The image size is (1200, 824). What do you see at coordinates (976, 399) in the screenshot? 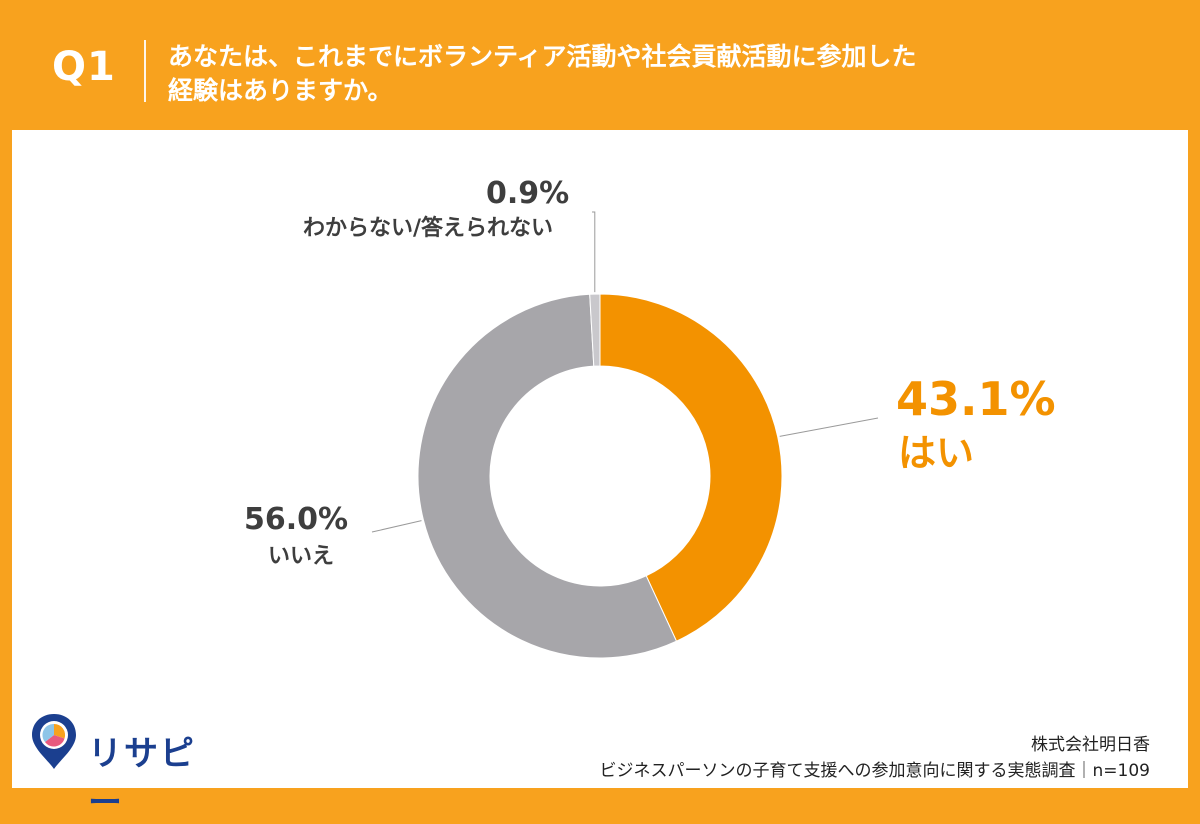
I see `value-label-yes: 43.1%` at bounding box center [976, 399].